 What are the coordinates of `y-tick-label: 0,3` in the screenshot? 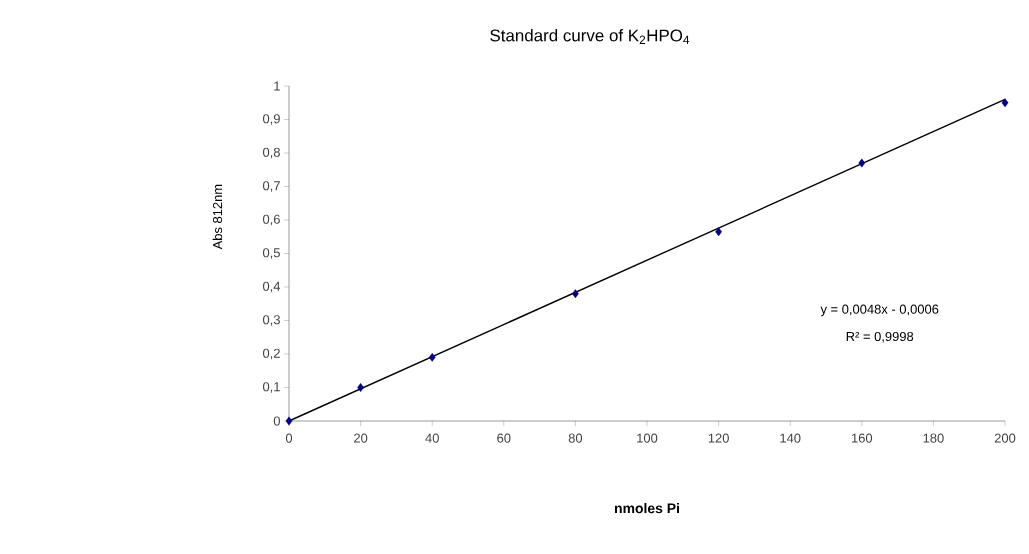 It's located at (271, 320).